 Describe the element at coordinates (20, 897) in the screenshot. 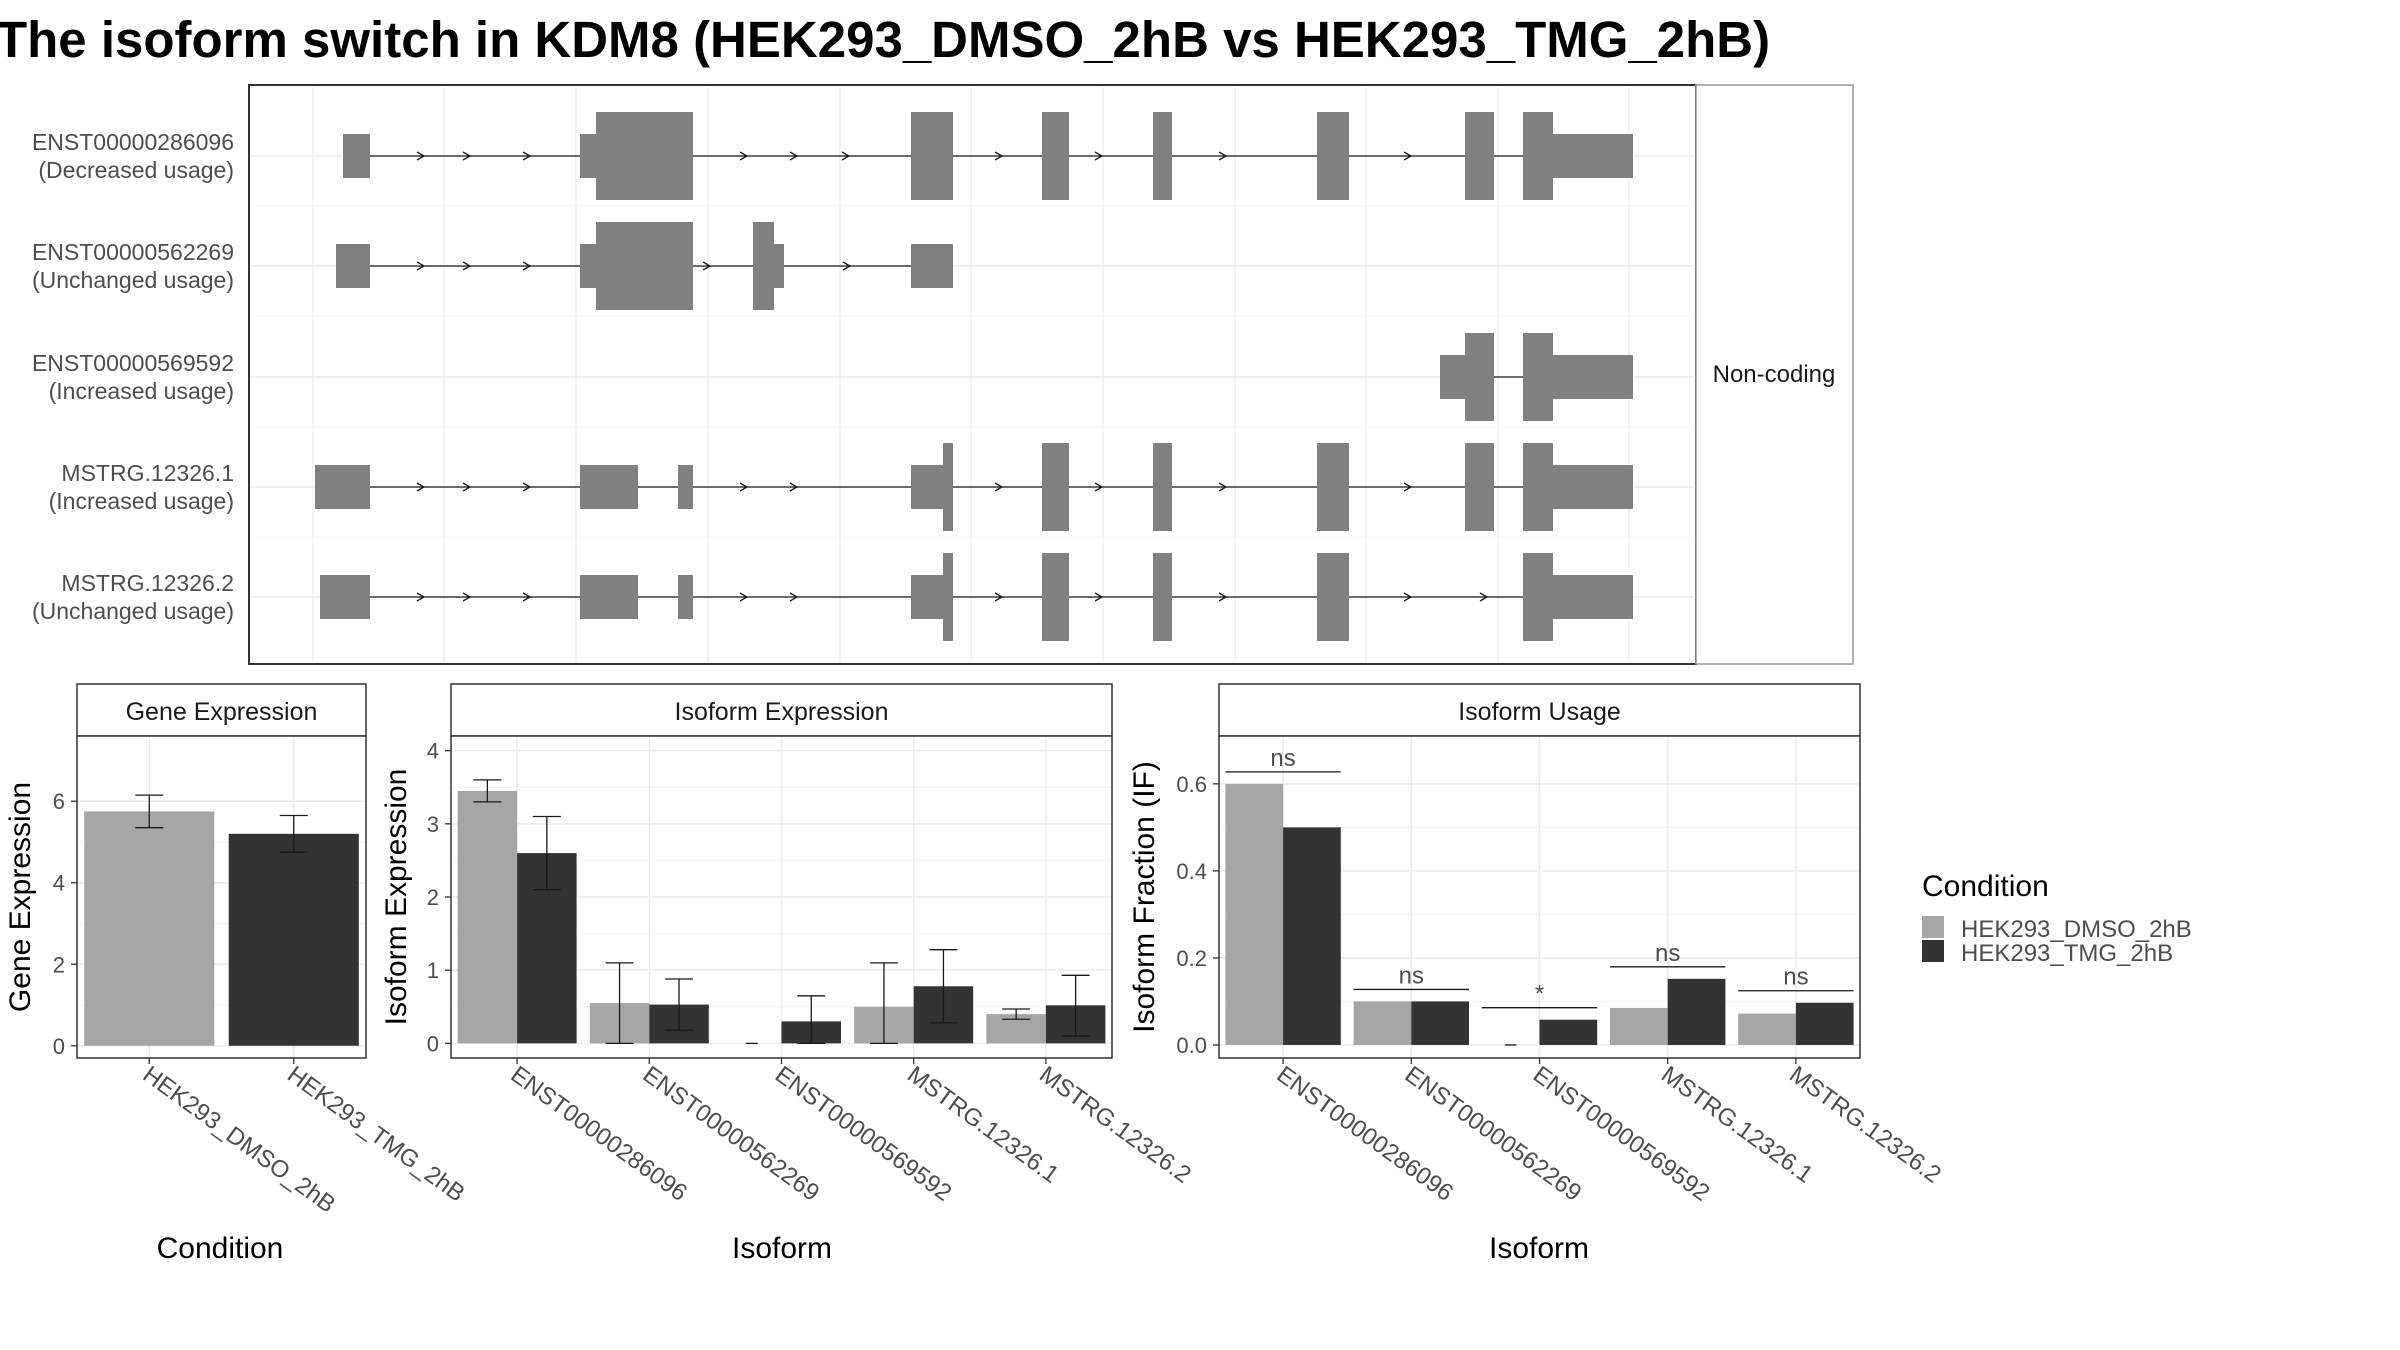

I see `y-axis-title: Gene Expression` at that location.